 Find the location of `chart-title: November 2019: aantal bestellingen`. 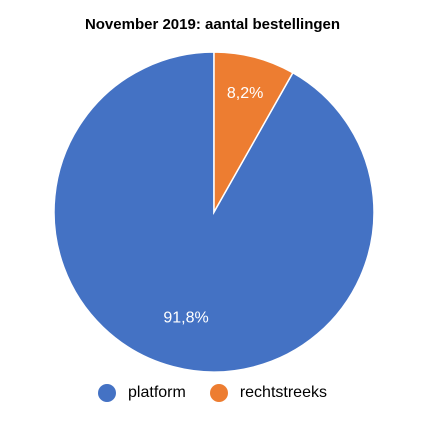

chart-title: November 2019: aantal bestellingen is located at coordinates (212, 24).